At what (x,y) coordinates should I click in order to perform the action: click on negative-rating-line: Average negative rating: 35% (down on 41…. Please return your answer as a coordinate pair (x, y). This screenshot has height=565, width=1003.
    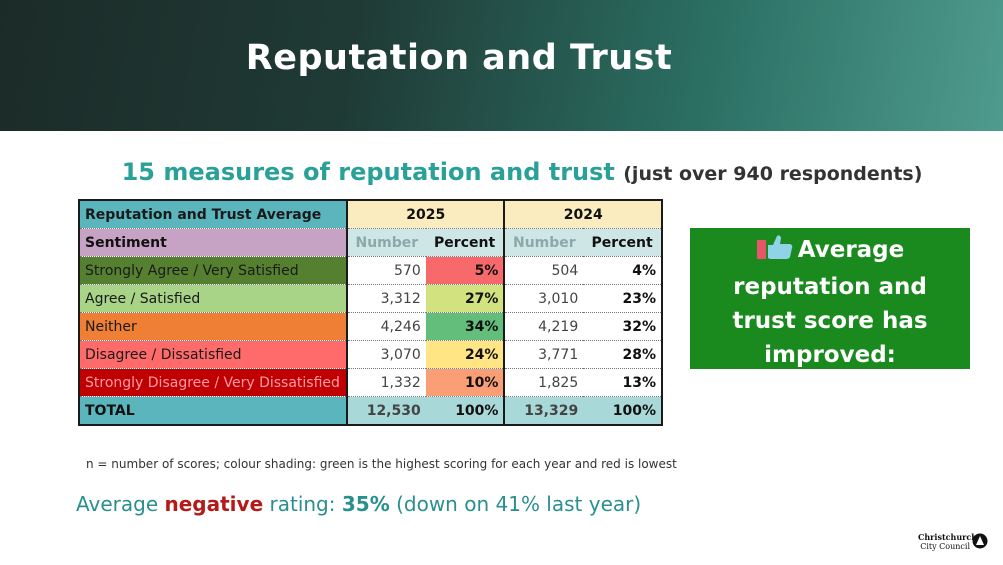
    Looking at the image, I should click on (359, 504).